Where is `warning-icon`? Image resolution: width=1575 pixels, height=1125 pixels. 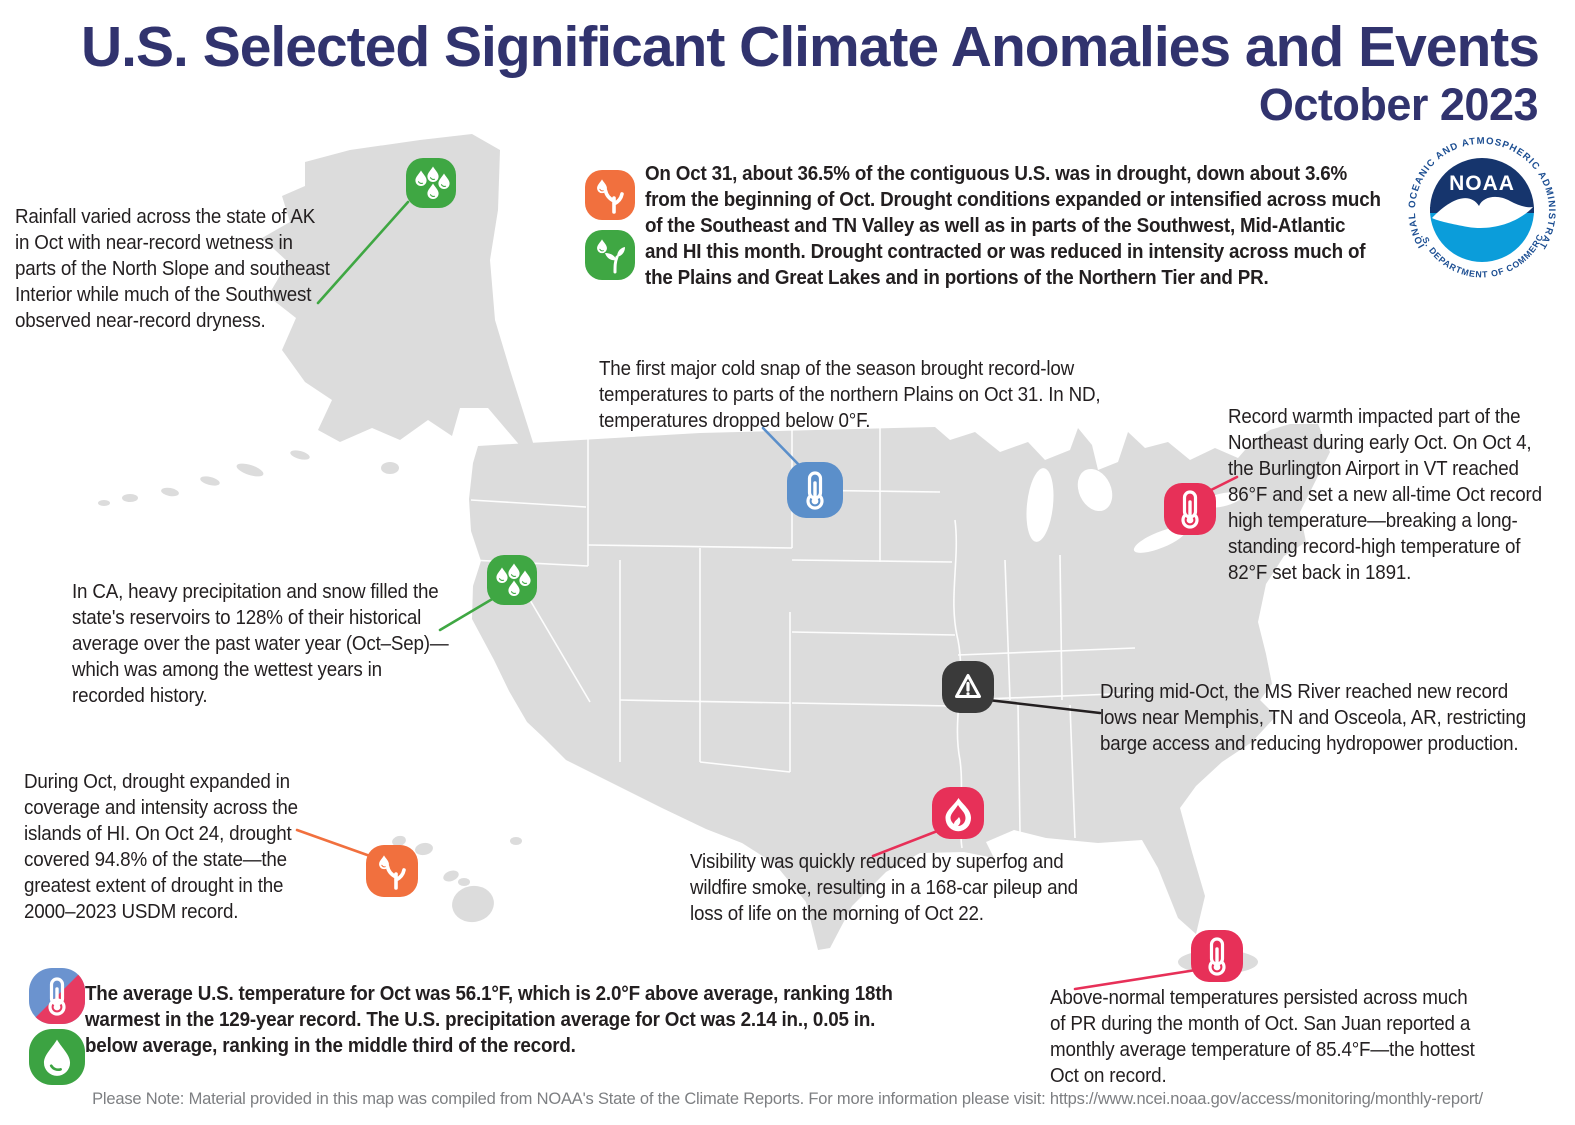
warning-icon is located at coordinates (968, 687).